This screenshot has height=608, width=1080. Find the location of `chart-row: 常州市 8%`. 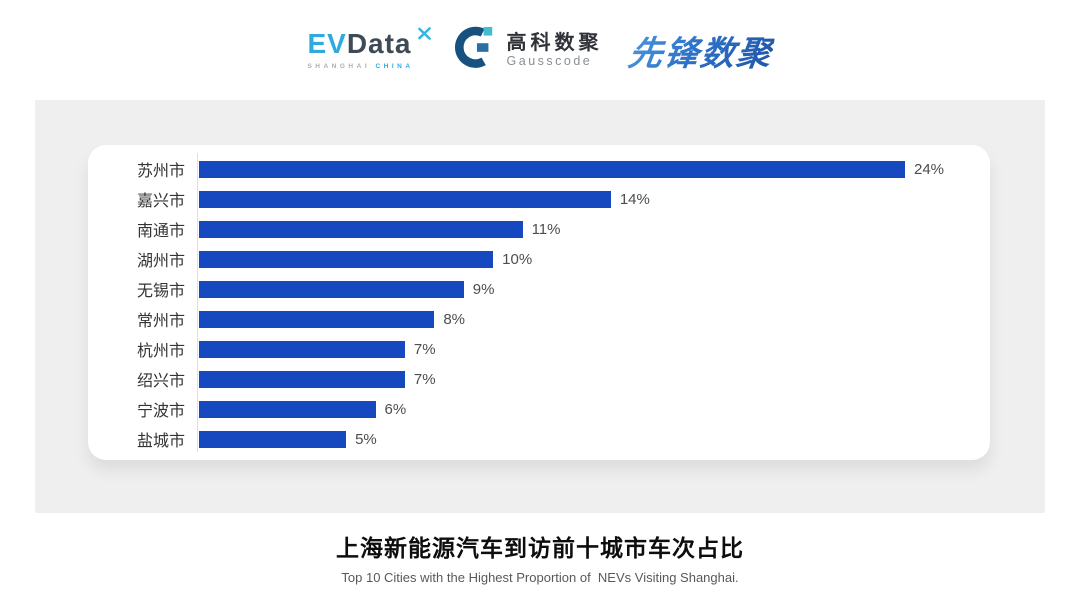

chart-row: 常州市 8% is located at coordinates (539, 319).